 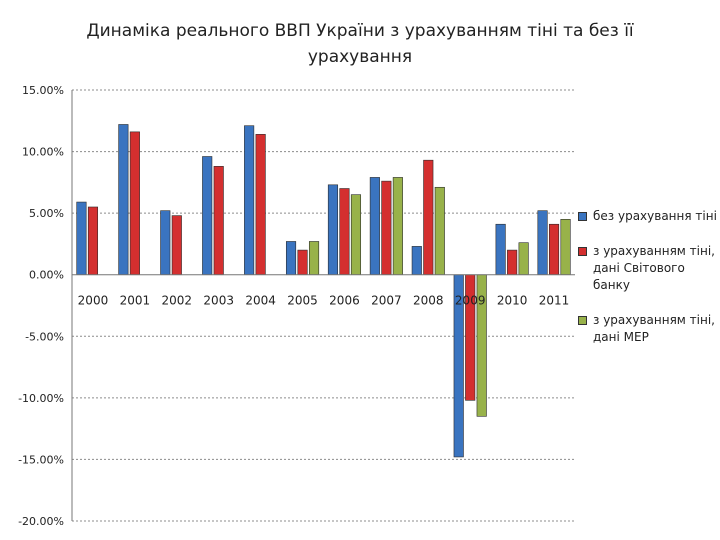 What do you see at coordinates (41, 398) in the screenshot?
I see `y-tick-label: -10.00%` at bounding box center [41, 398].